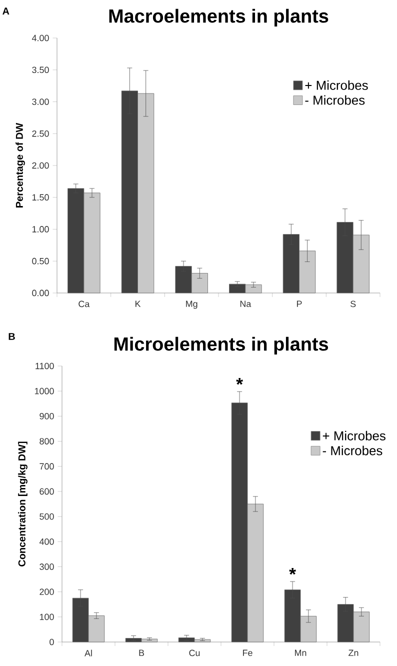 The image size is (397, 666). I want to click on x-tick-label: Mg, so click(192, 304).